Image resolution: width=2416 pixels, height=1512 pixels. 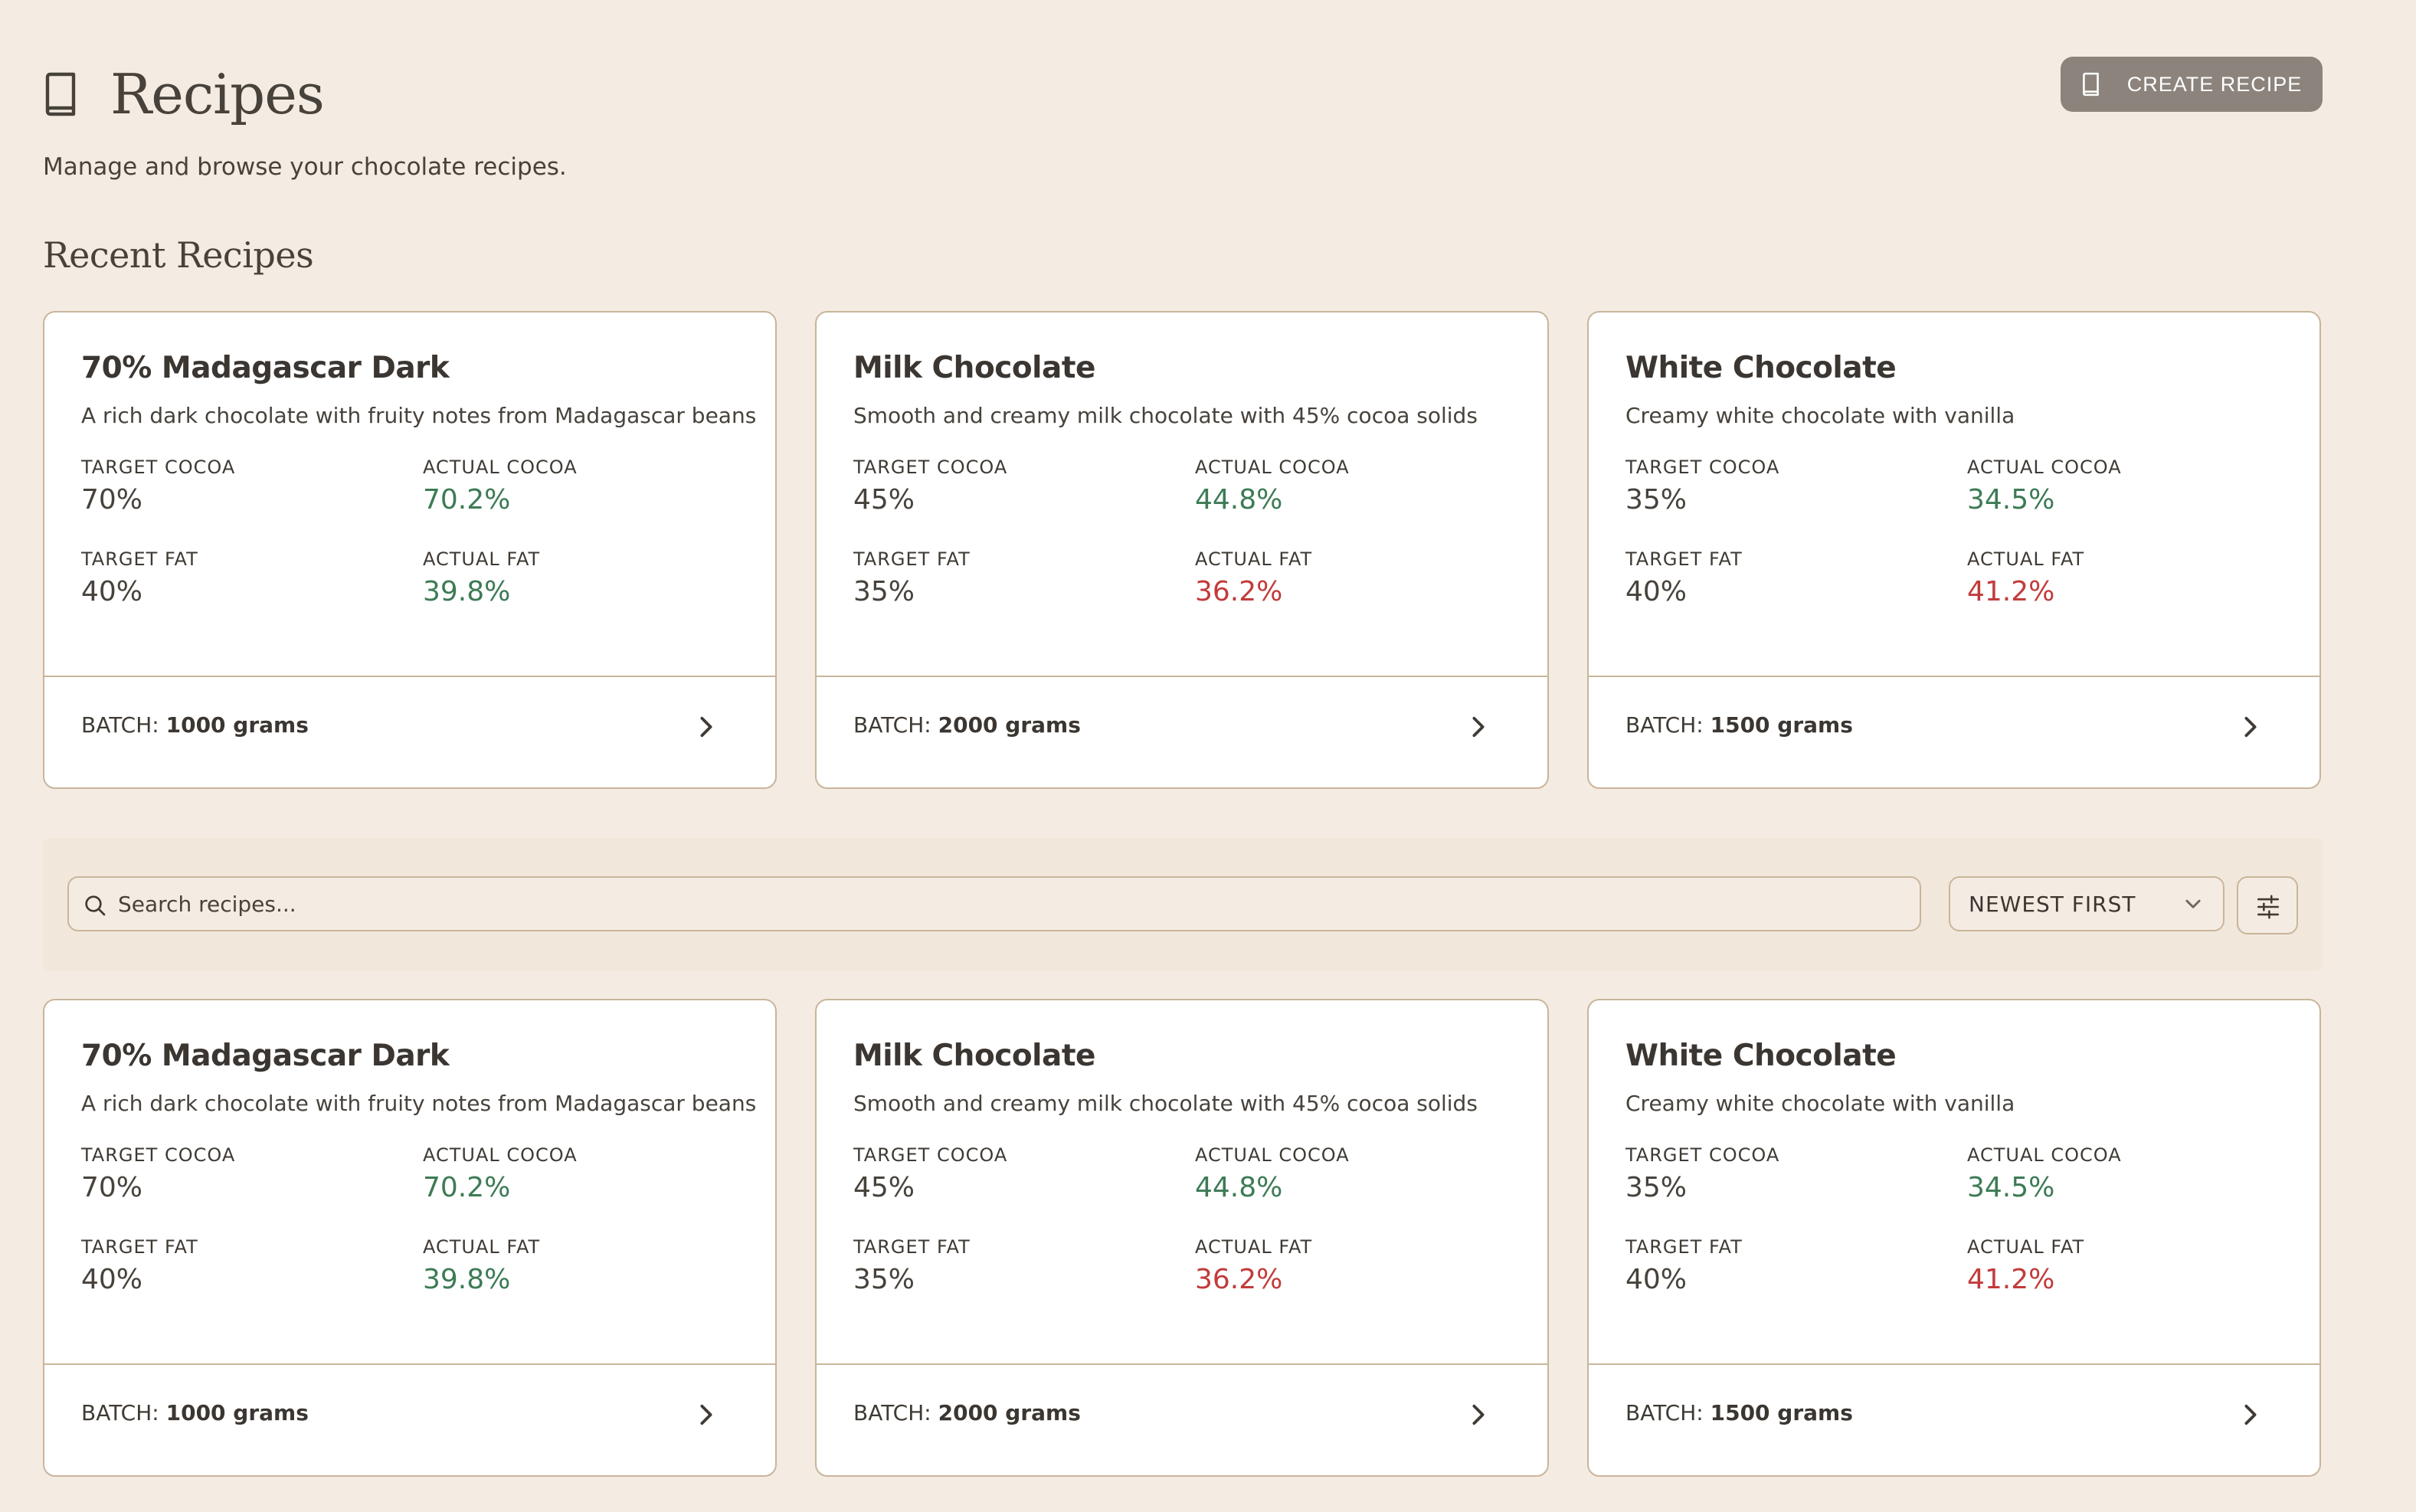 I want to click on page-title: Recipes, so click(x=217, y=94).